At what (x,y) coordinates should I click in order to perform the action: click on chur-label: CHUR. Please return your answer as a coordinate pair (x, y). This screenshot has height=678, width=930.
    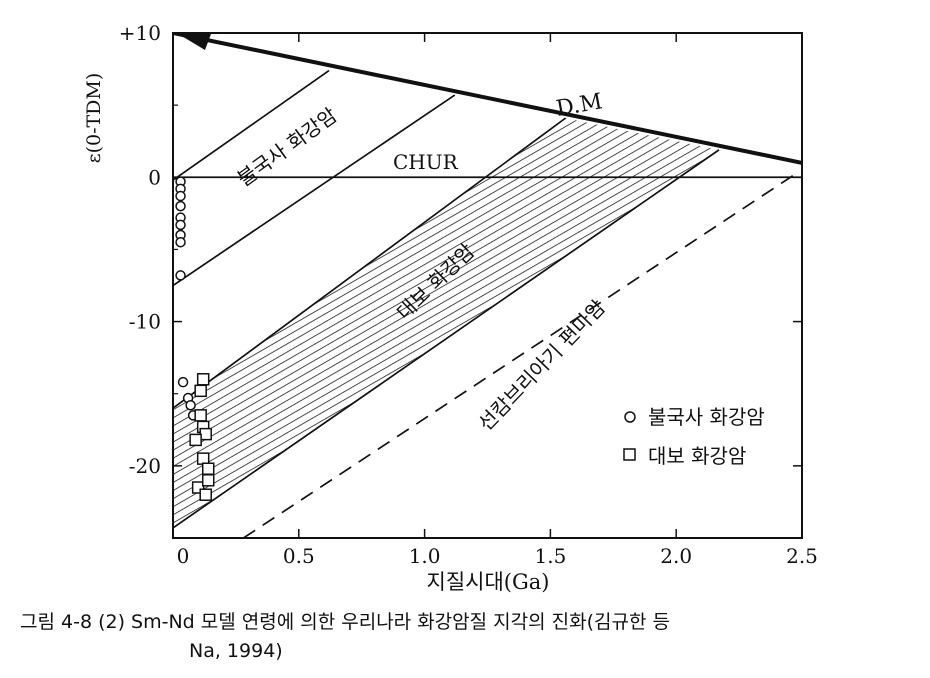
    Looking at the image, I should click on (426, 162).